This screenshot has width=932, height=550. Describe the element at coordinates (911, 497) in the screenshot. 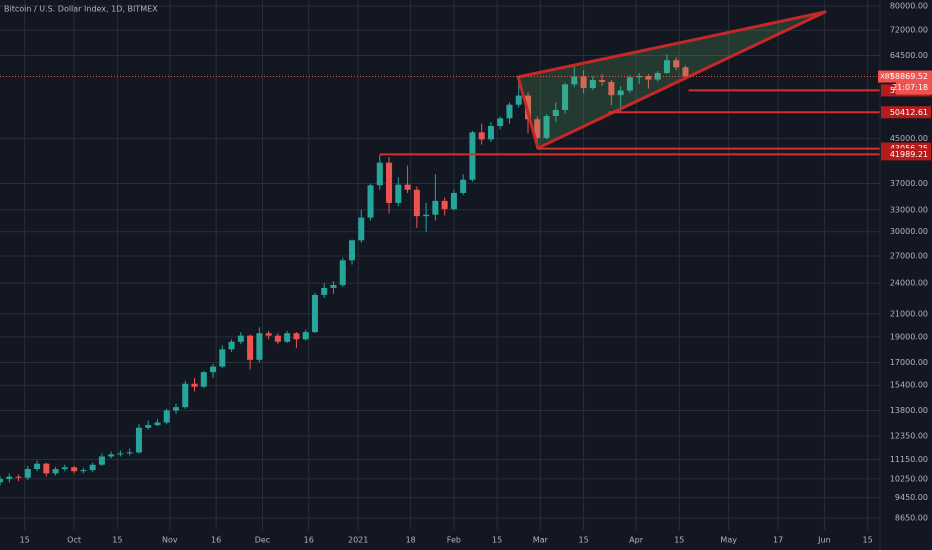

I see `y-tick-label: 9450.00` at that location.